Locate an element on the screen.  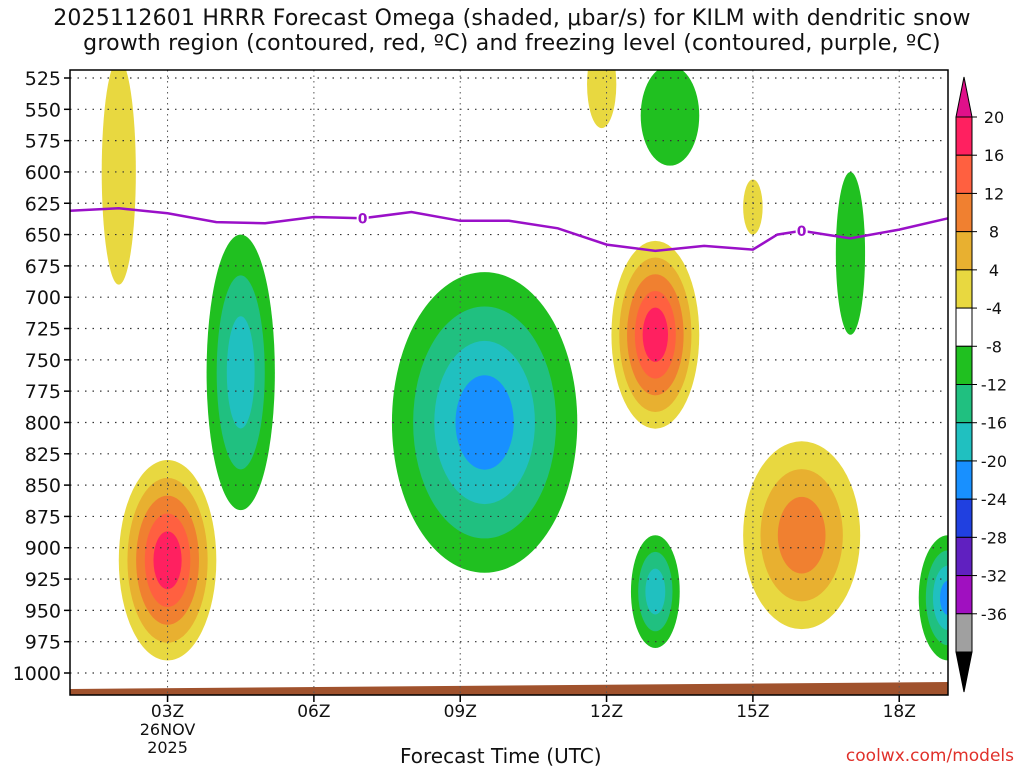
y-tick-label-725: 725 is located at coordinates (43, 330).